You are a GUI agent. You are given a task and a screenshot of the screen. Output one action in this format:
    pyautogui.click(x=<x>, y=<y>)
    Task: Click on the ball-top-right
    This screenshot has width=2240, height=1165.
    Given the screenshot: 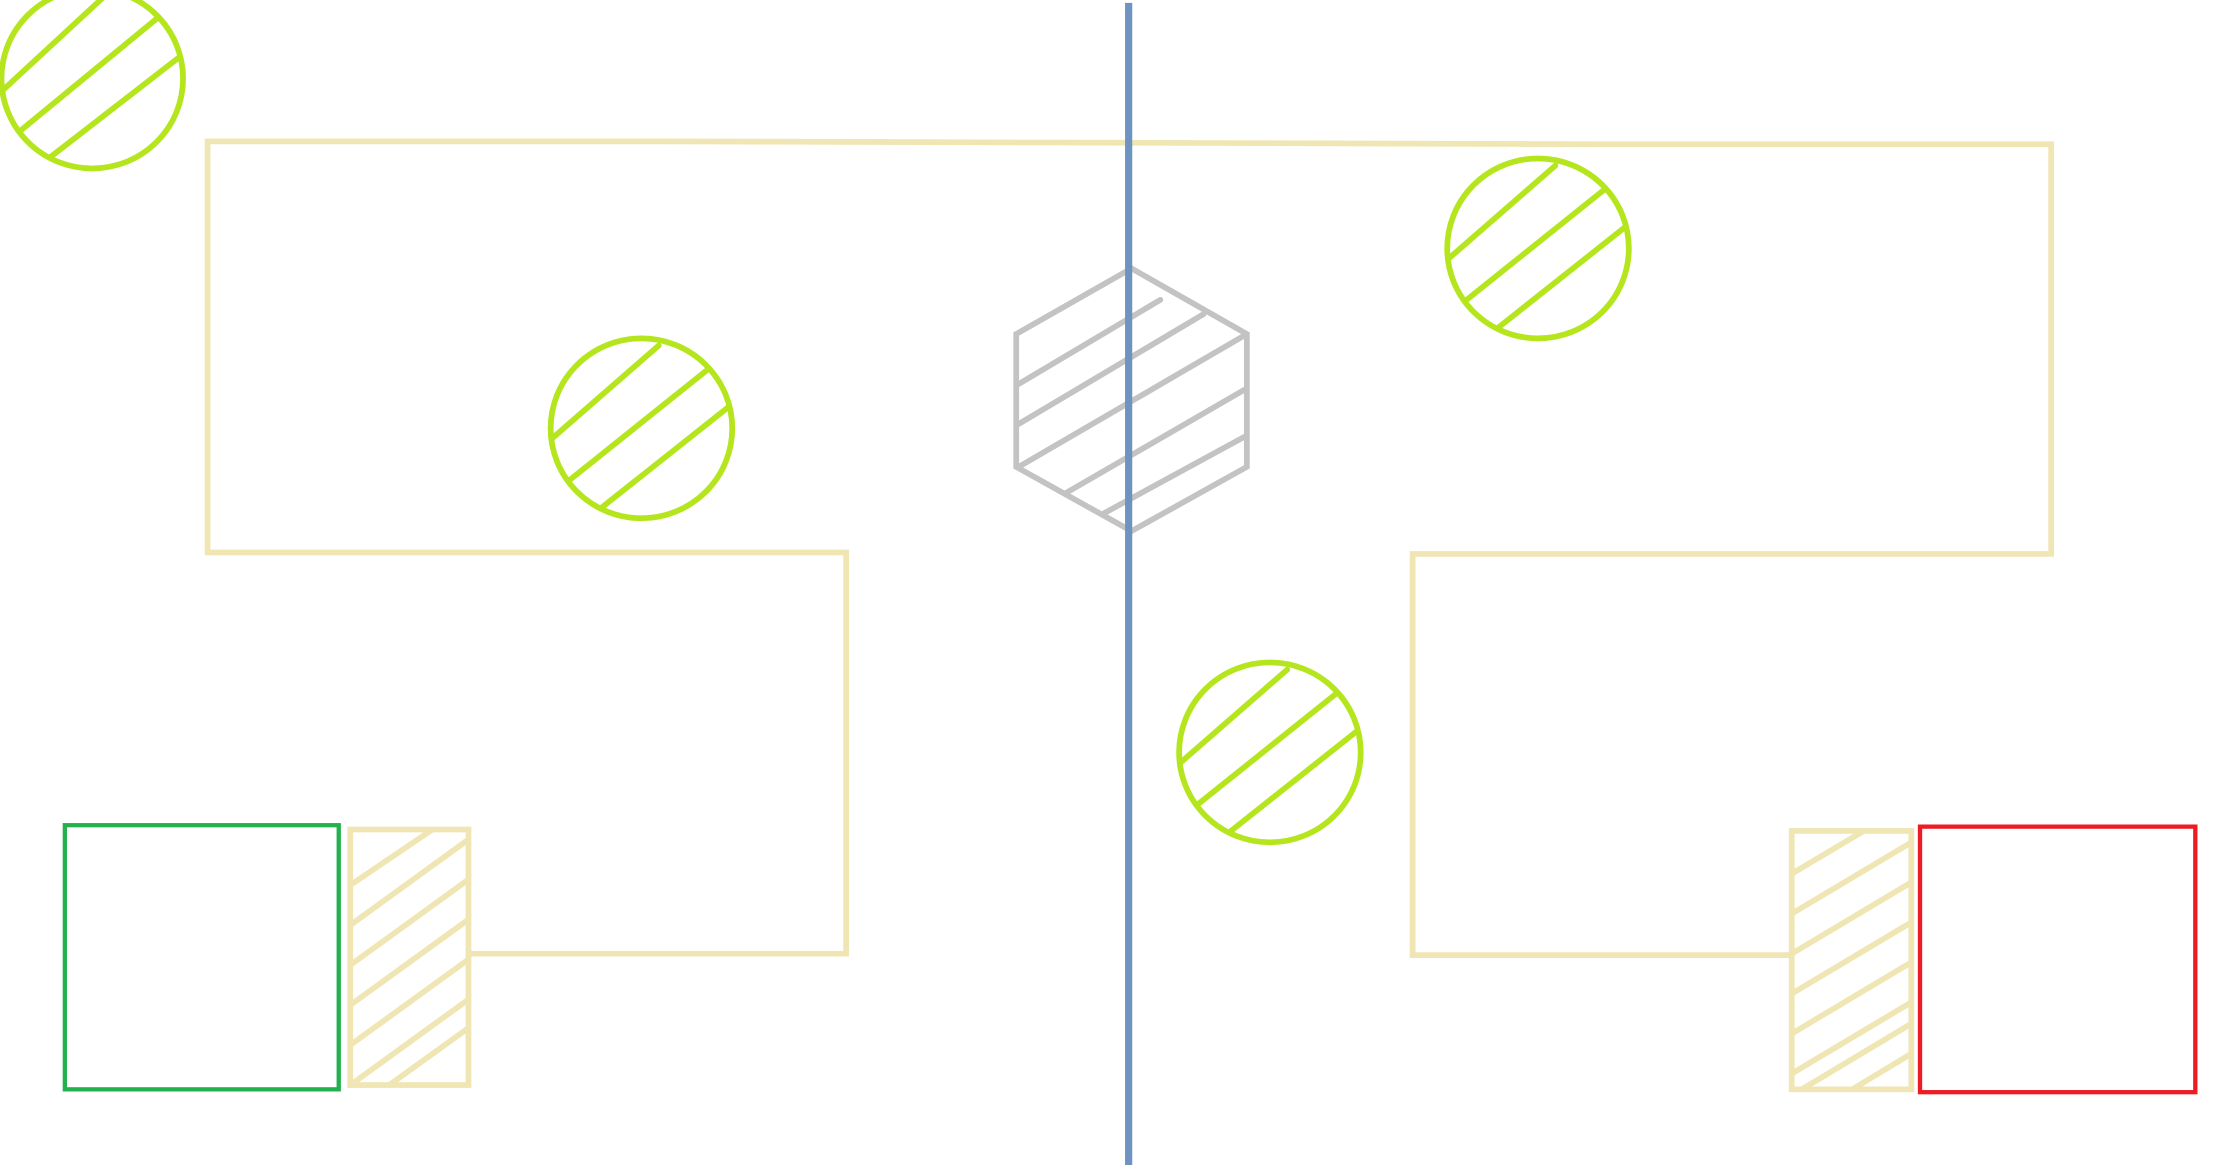 What is the action you would take?
    pyautogui.click(x=1538, y=248)
    